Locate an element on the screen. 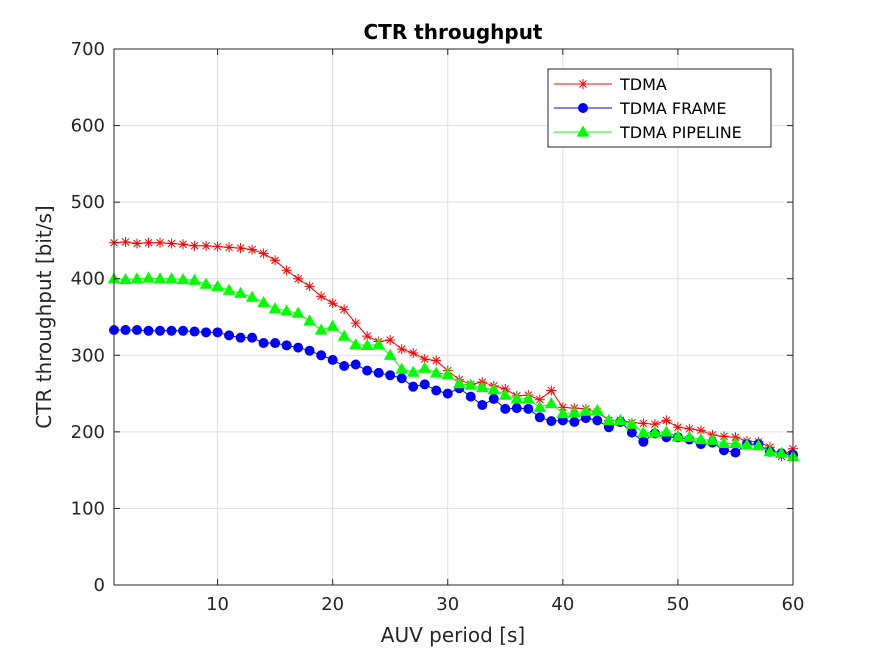 The image size is (875, 656). y-tick-label: 700 is located at coordinates (88, 49).